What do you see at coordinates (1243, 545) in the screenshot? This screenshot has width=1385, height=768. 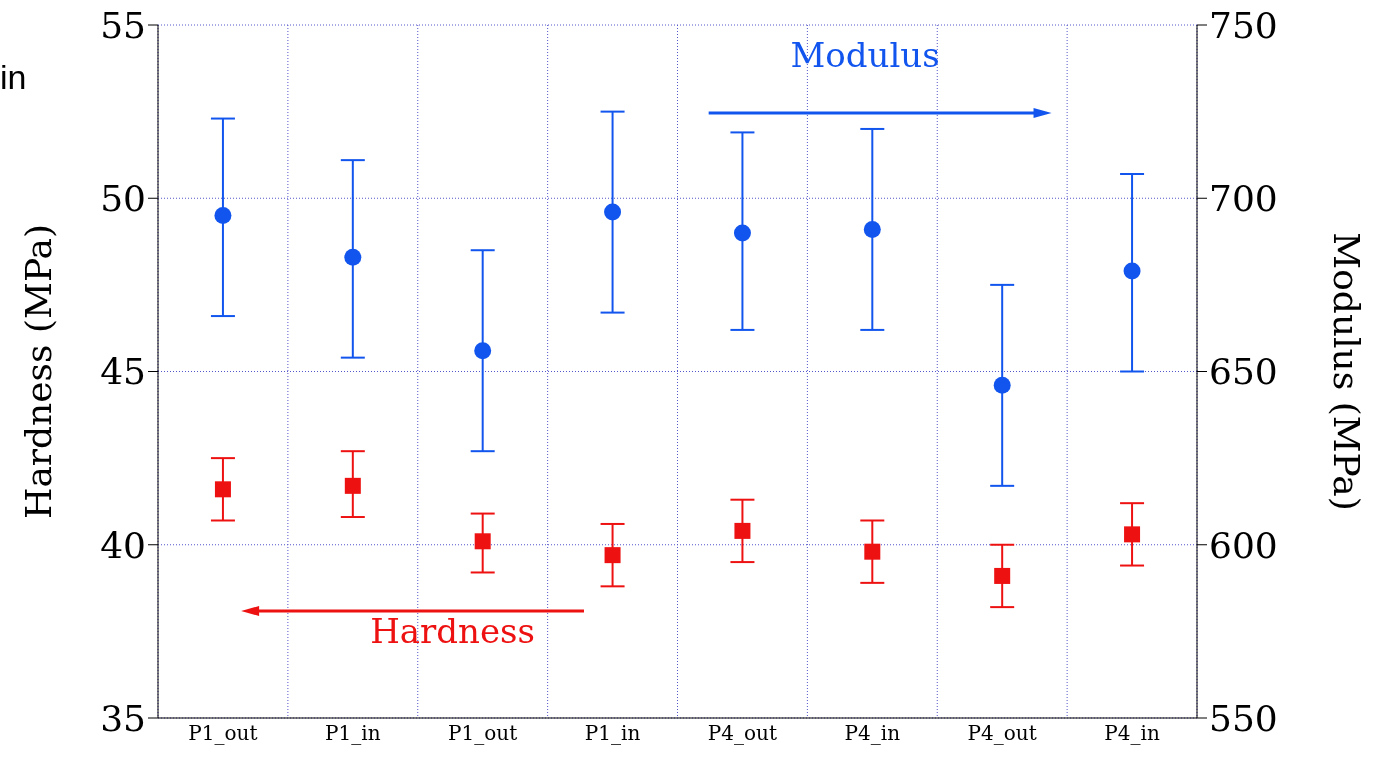 I see `y2-tick-label: 600` at bounding box center [1243, 545].